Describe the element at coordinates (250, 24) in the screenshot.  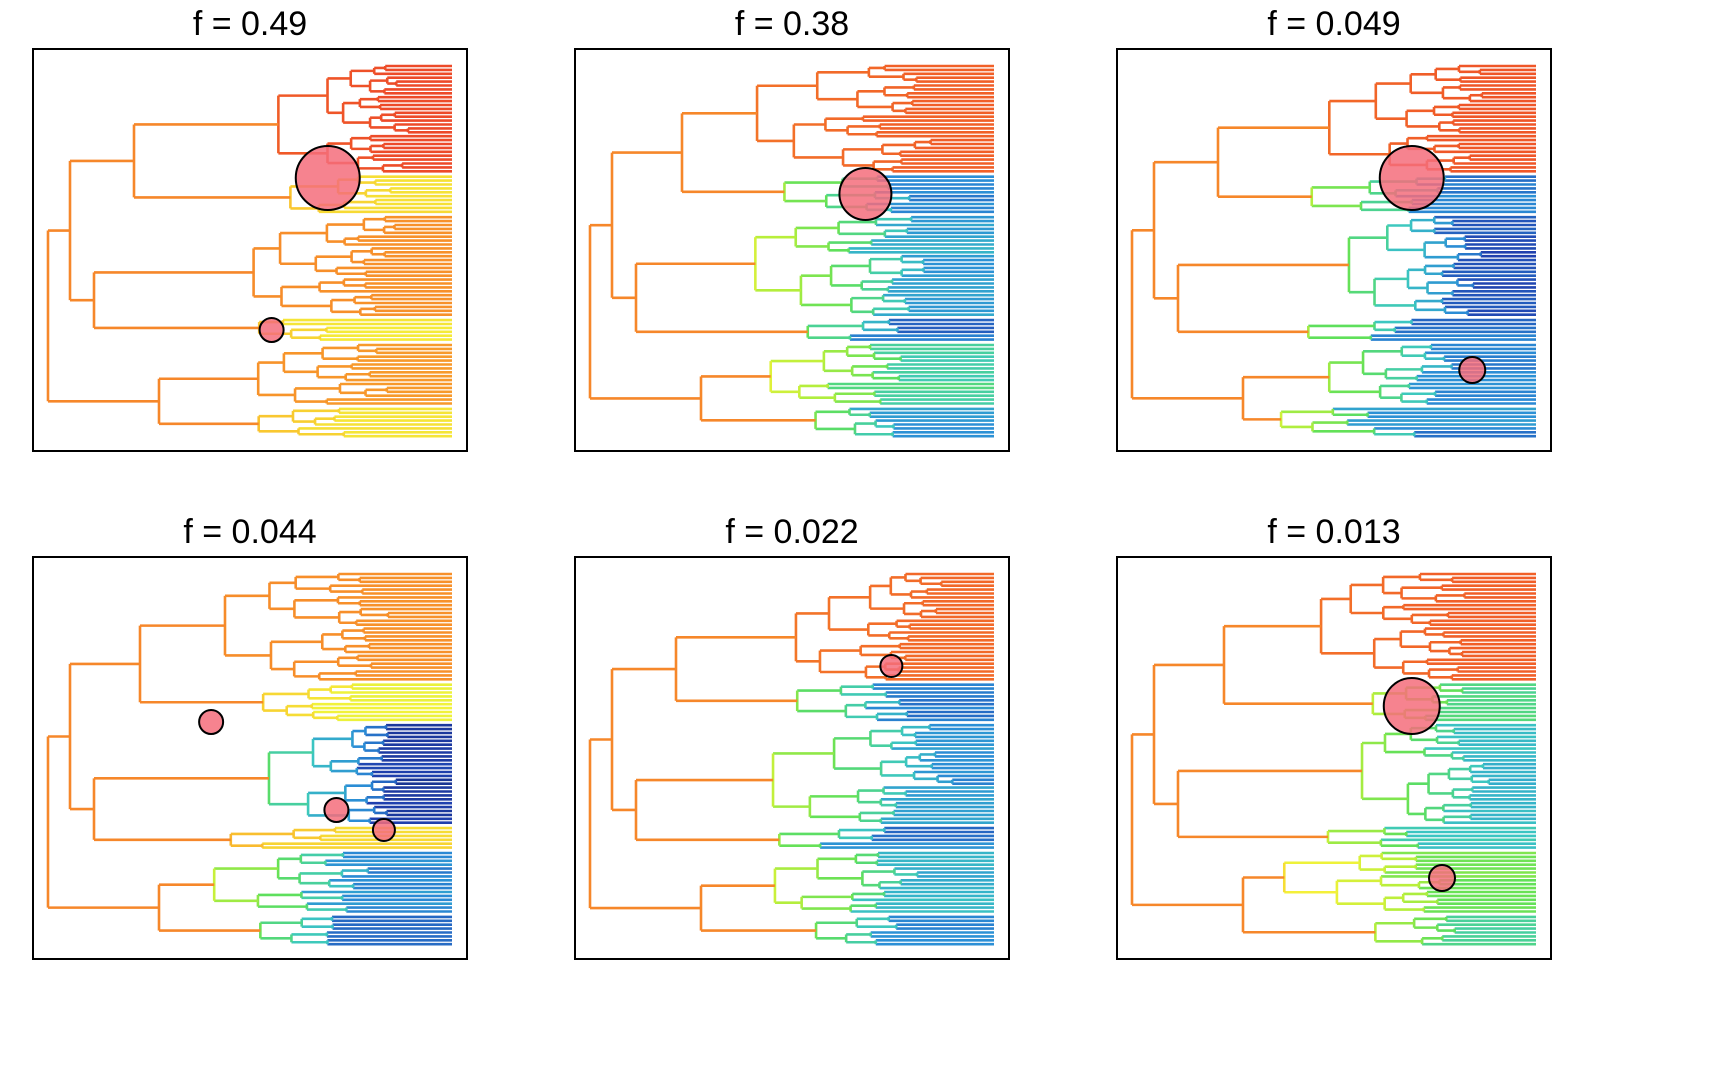
I see `panel-title: f = 0.49` at that location.